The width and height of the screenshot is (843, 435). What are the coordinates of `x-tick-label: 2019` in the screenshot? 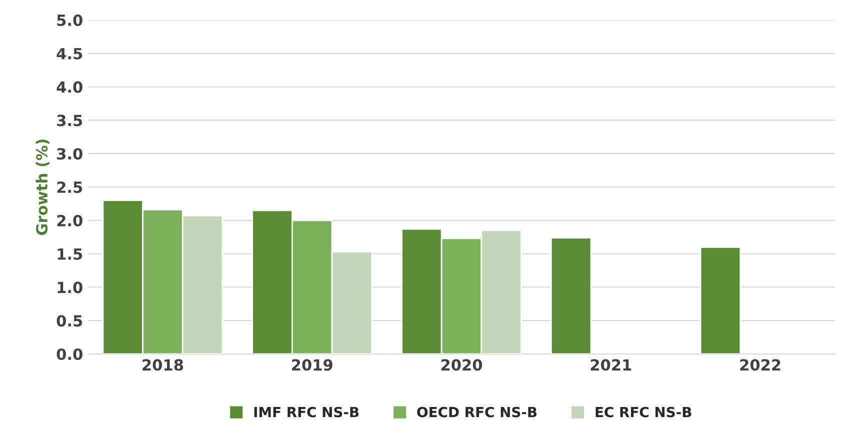 It's located at (312, 365).